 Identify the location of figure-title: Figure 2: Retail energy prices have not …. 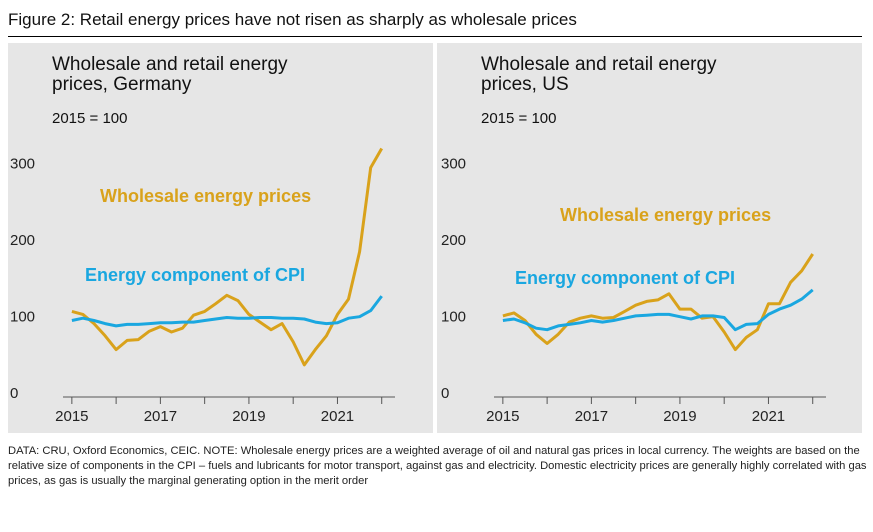
(292, 19).